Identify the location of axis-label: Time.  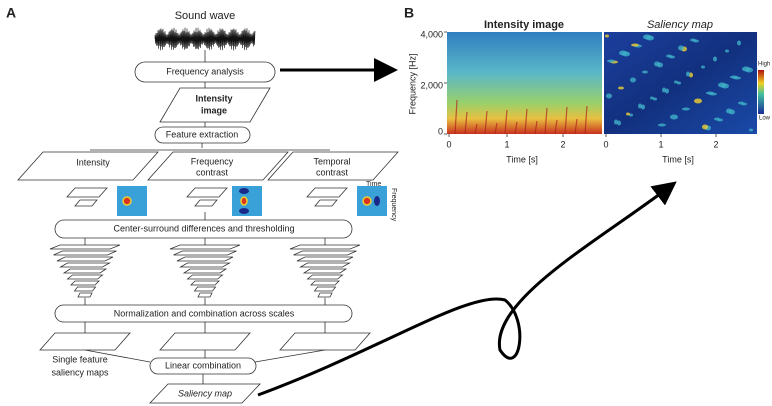
(373, 184).